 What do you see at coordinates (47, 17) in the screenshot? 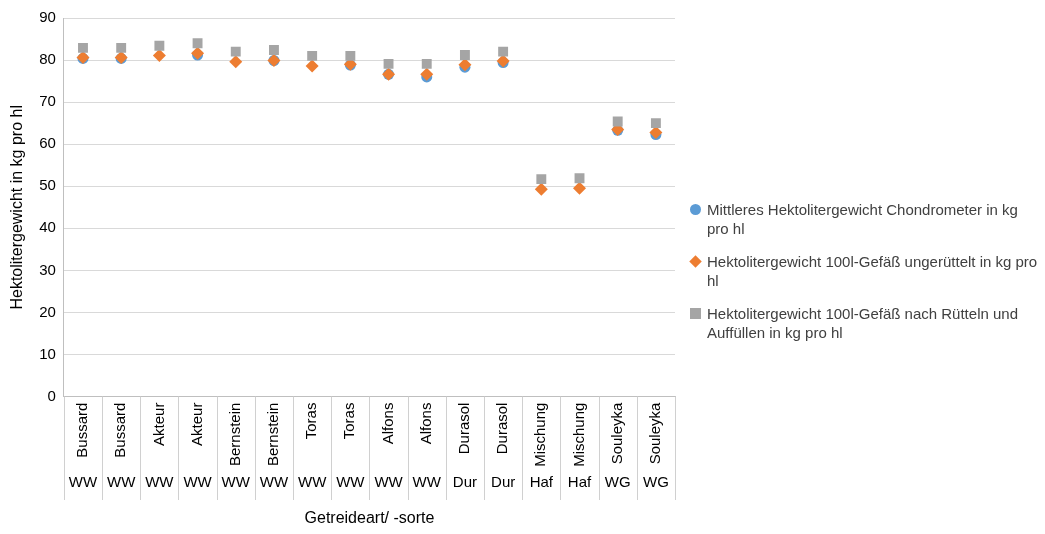
I see `y-tick-label: 90` at bounding box center [47, 17].